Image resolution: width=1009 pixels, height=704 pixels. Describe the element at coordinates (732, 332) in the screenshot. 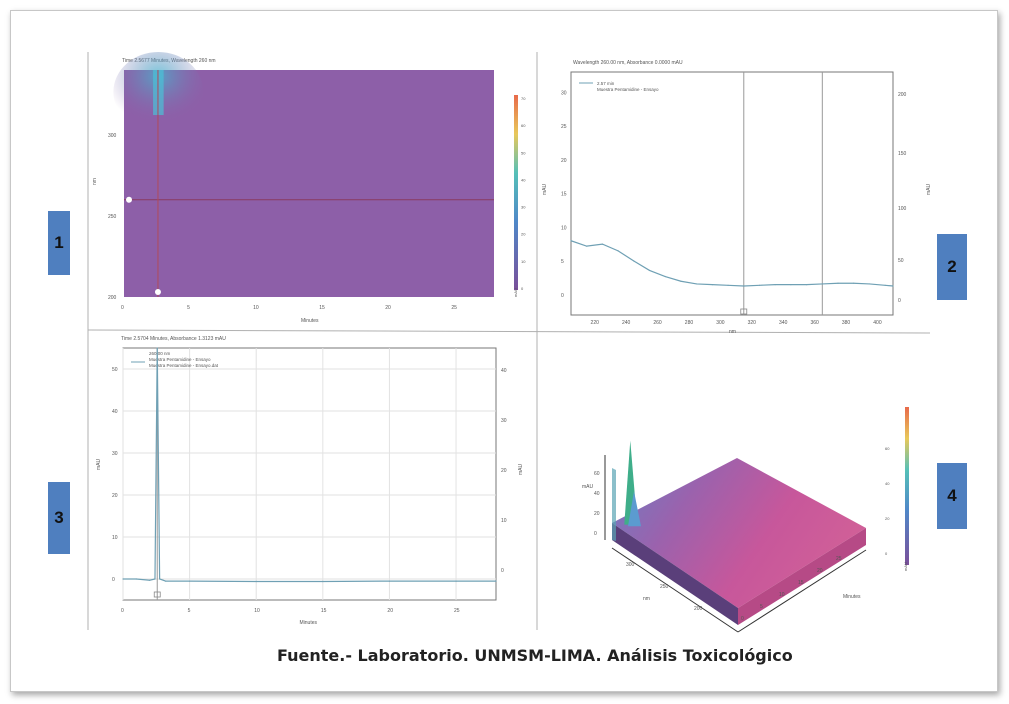

I see `panel-2-x-label: nm` at that location.